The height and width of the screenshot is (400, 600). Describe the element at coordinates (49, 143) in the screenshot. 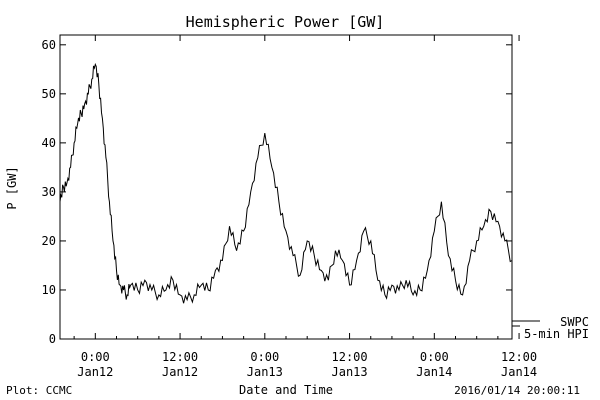

I see `y-tick-label: 40` at that location.